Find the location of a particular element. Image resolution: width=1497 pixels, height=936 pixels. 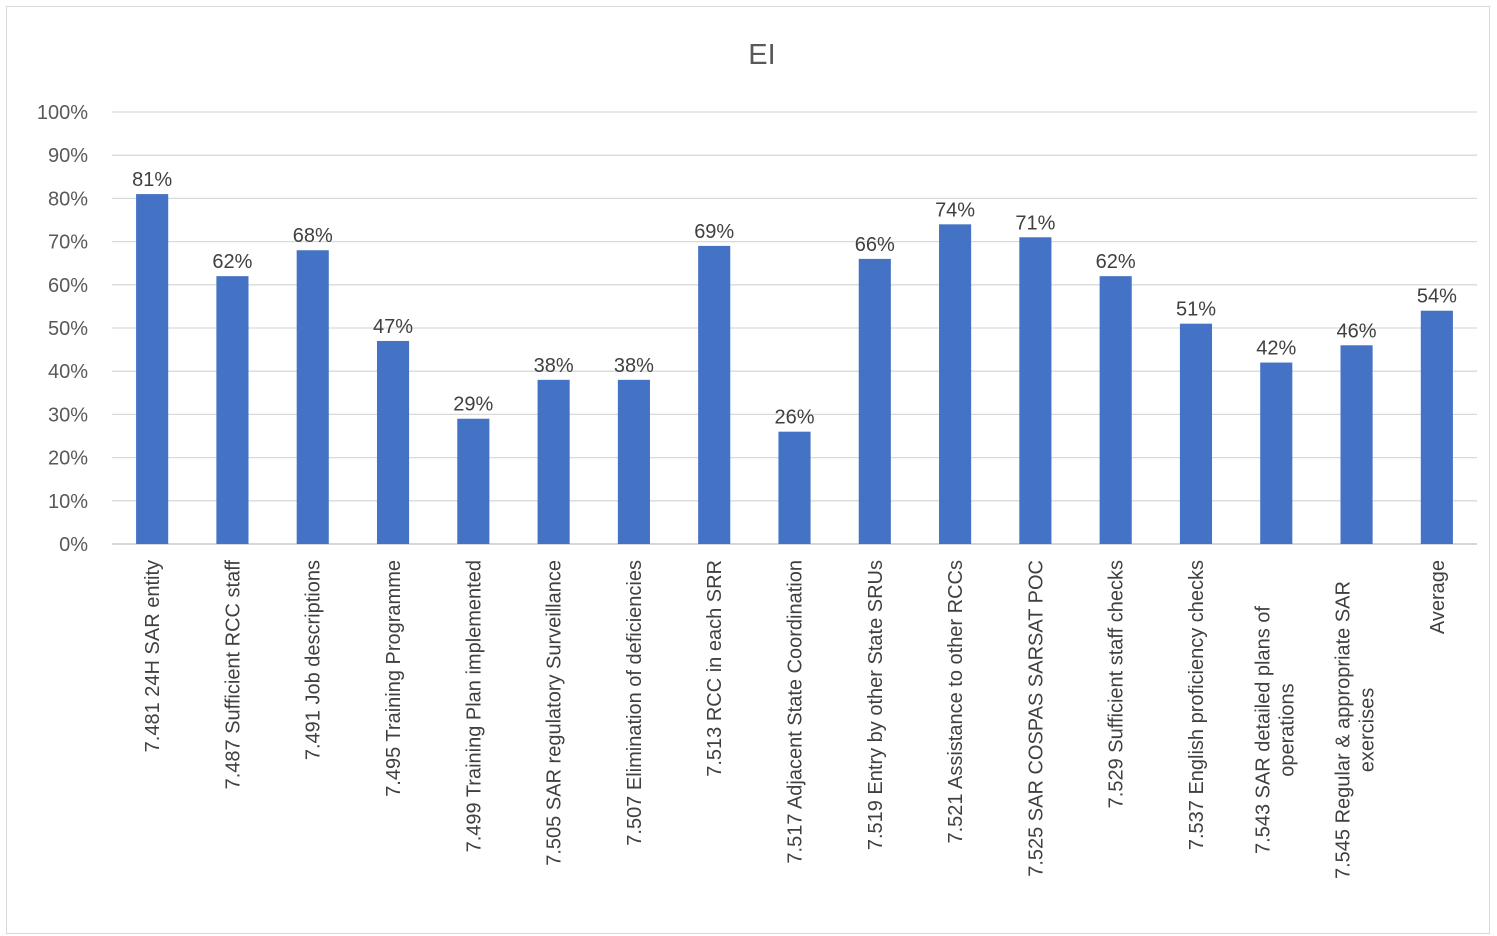

y-tick-label: 10% is located at coordinates (68, 502).